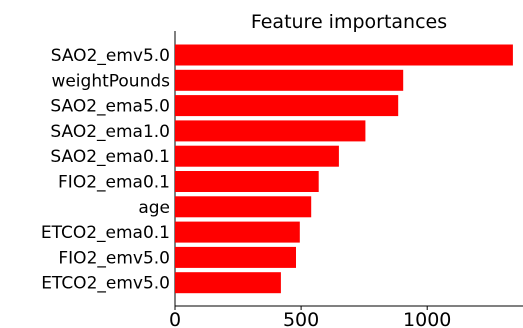  I want to click on y-tick-label: age, so click(154, 208).